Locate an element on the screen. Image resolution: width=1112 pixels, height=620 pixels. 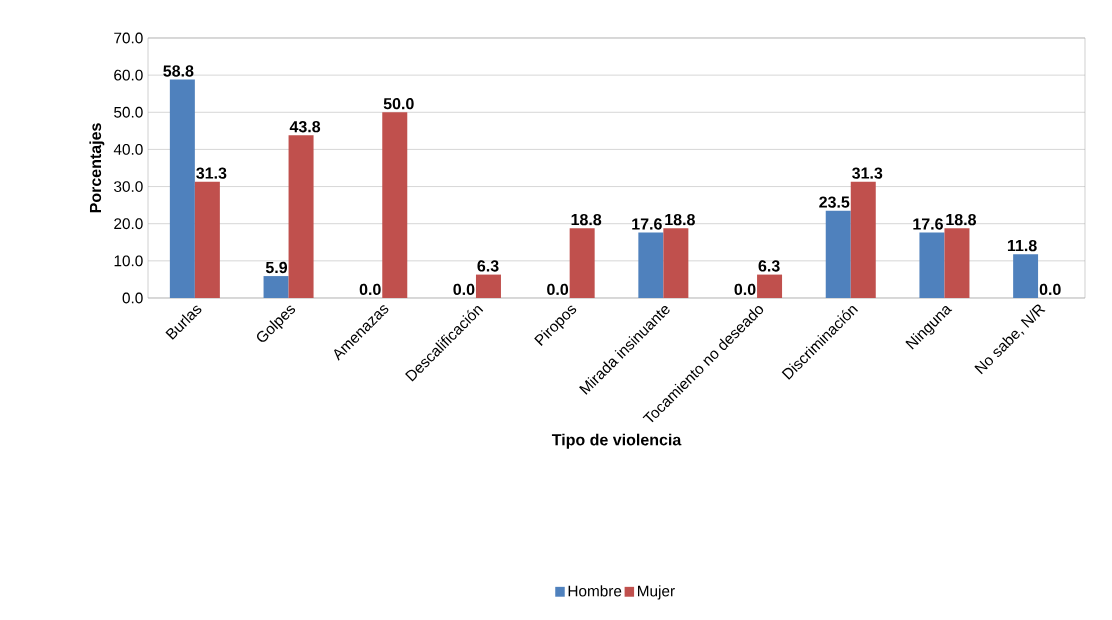
y-tick-label: 60.0 is located at coordinates (128, 75).